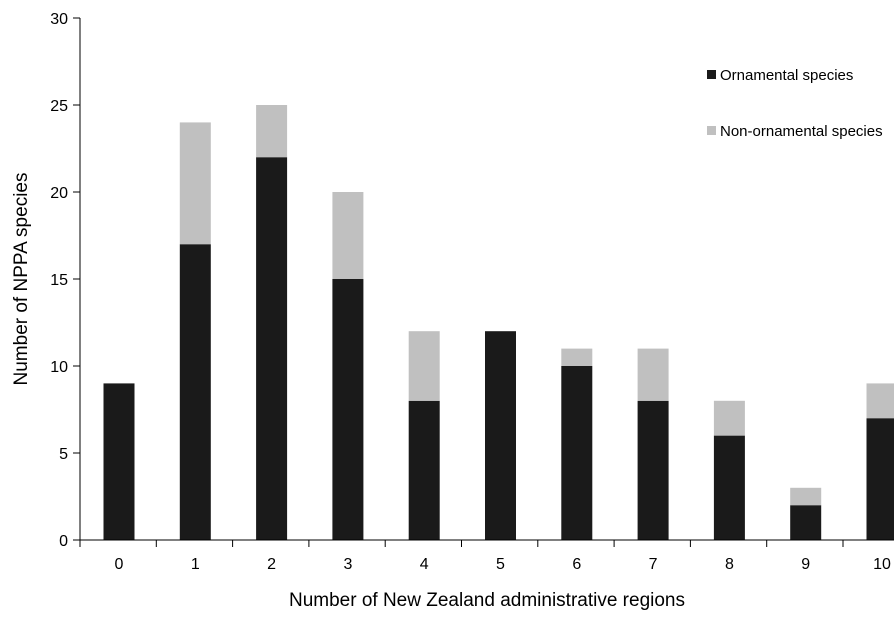 Image resolution: width=894 pixels, height=617 pixels. What do you see at coordinates (576, 564) in the screenshot?
I see `x-tick-label: 6` at bounding box center [576, 564].